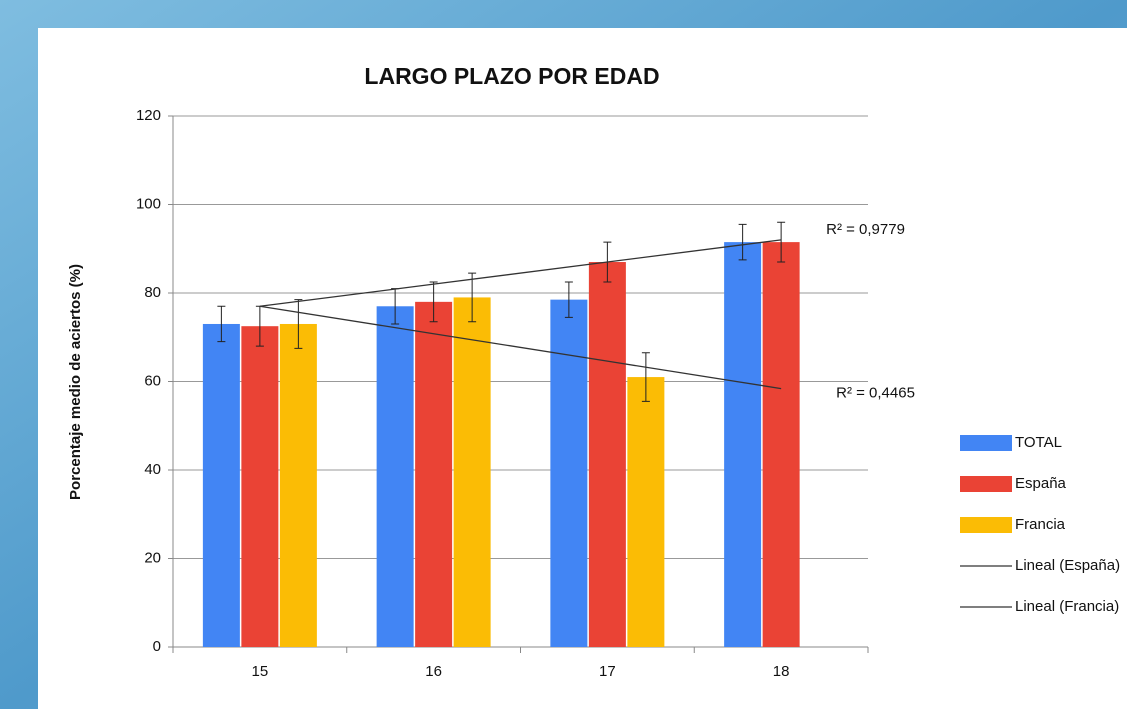 The width and height of the screenshot is (1127, 709). What do you see at coordinates (865, 229) in the screenshot?
I see `r2-label: R² = 0,9779` at bounding box center [865, 229].